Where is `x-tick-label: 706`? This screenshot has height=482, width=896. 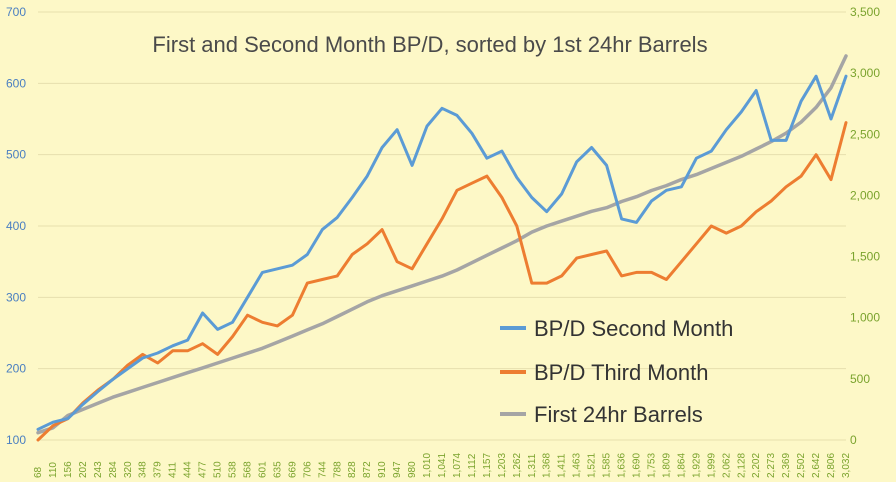
x-tick-label: 706 is located at coordinates (307, 469).